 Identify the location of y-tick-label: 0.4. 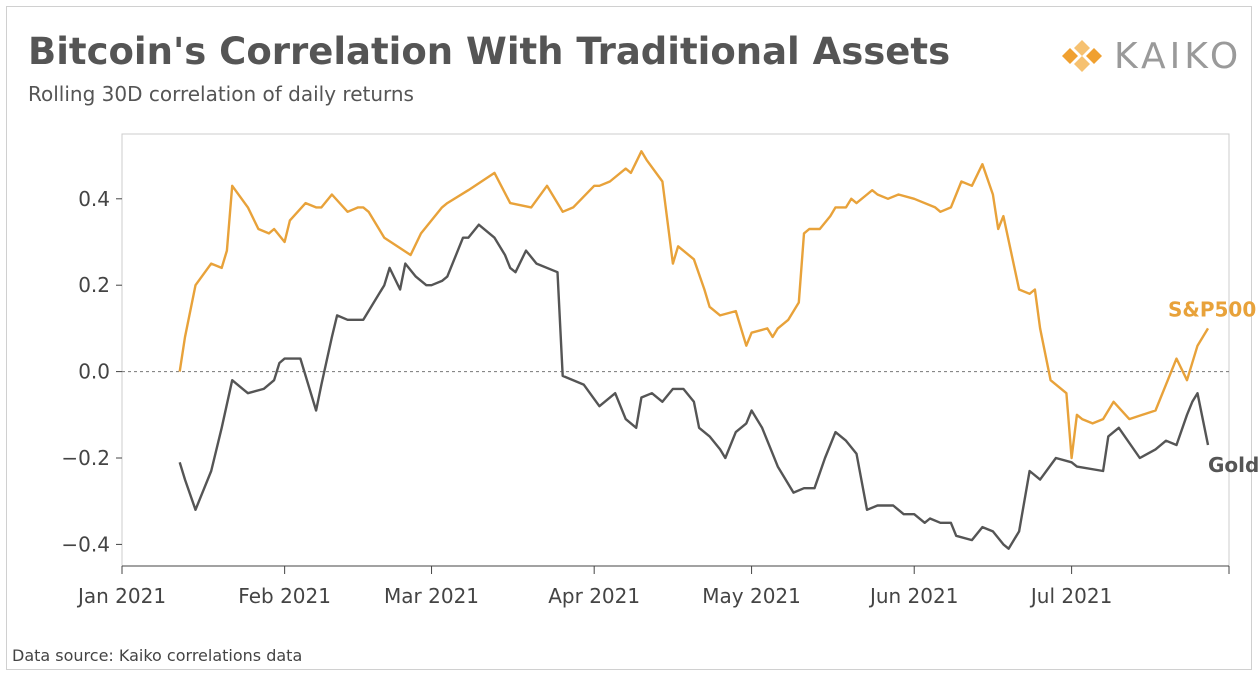
(94, 199).